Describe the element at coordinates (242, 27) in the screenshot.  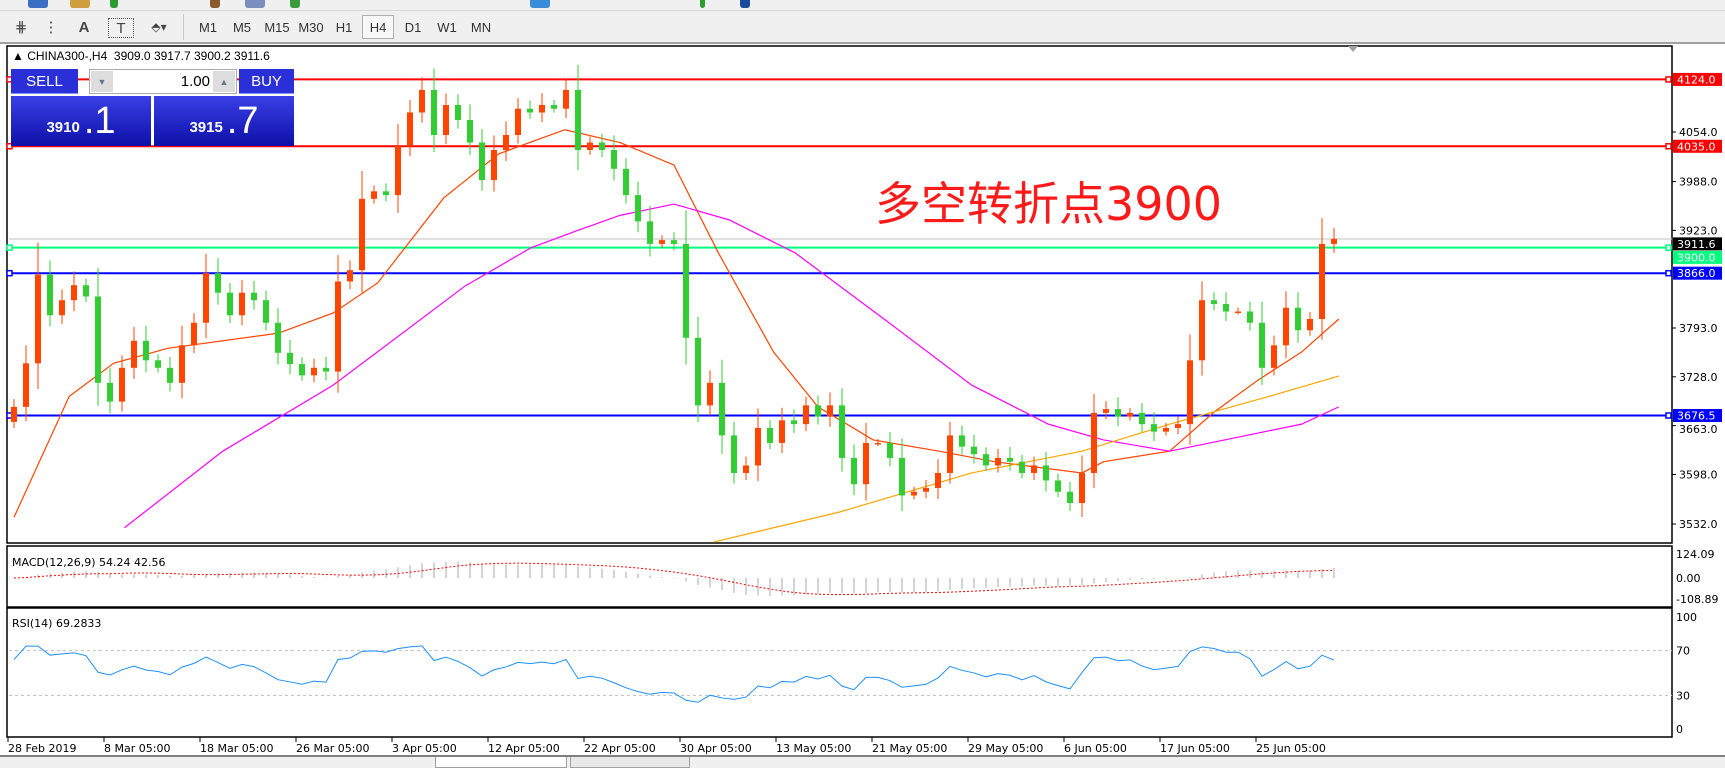
I see `timeframe-m5-button: M5` at that location.